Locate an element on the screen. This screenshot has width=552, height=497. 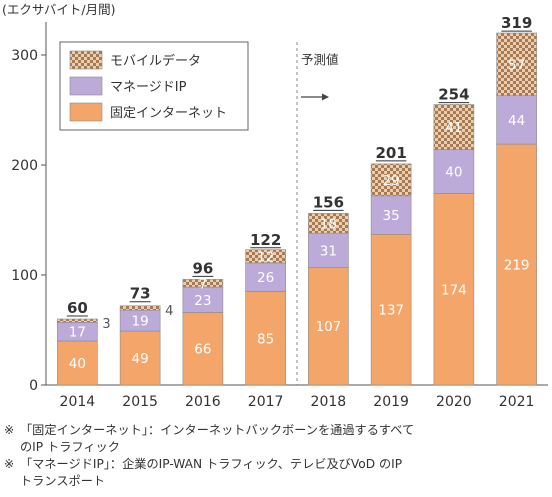
data-label: 137 is located at coordinates (391, 311).